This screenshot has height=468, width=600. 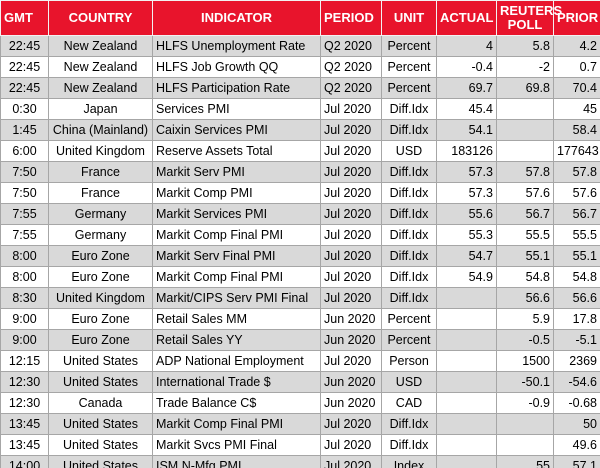 I want to click on indicator-cell: HLFS Job Growth QQ, so click(x=236, y=67).